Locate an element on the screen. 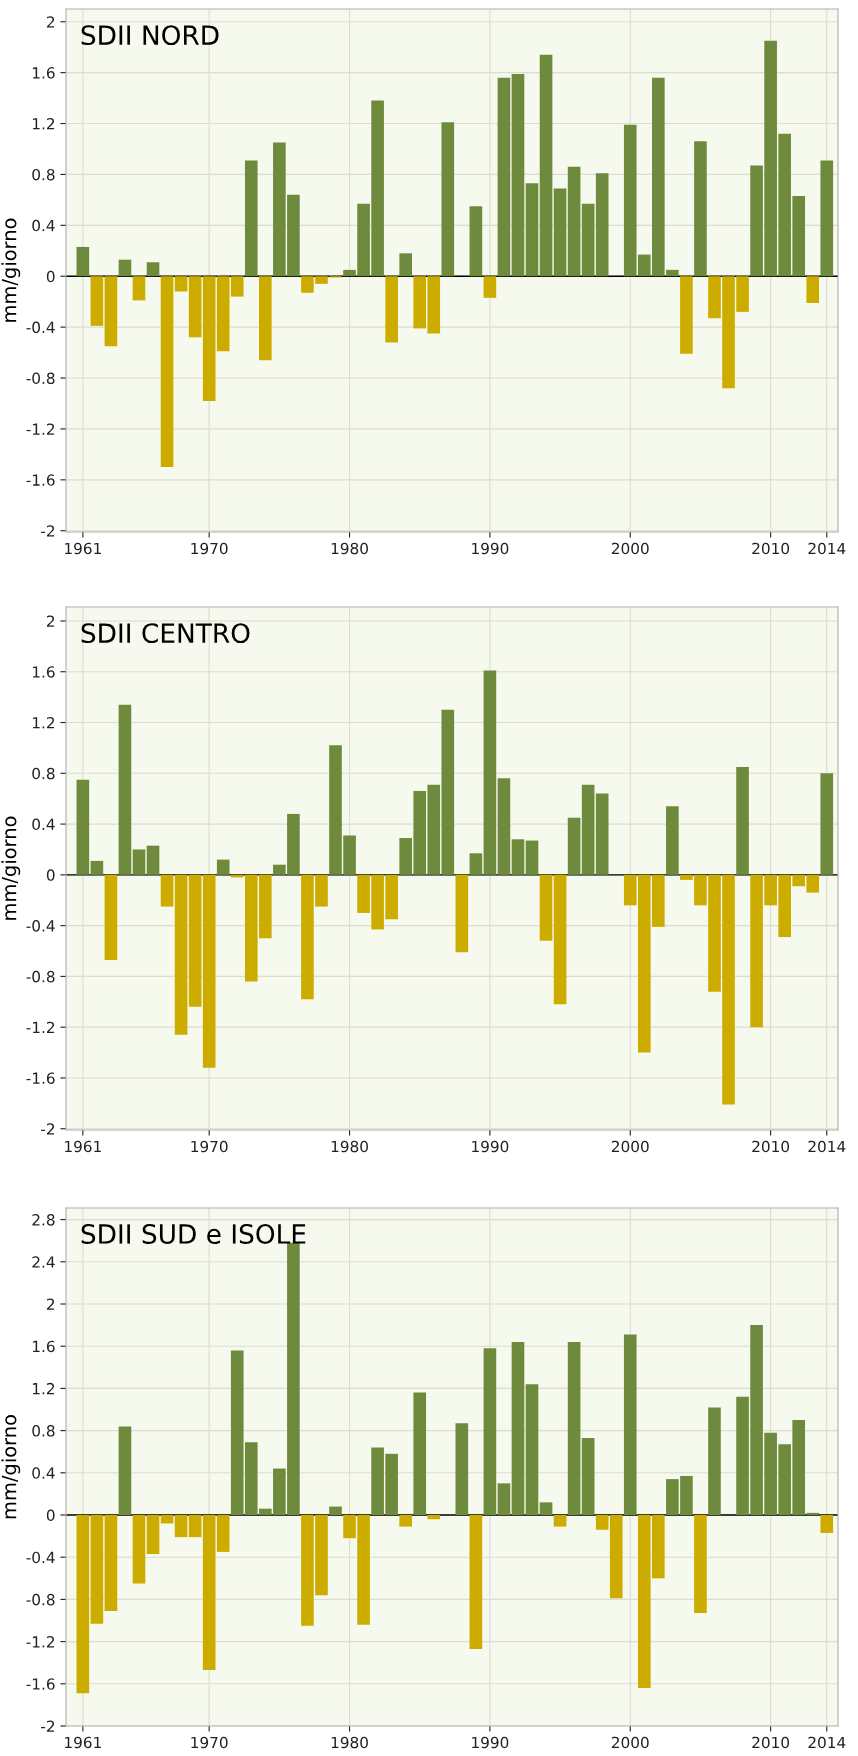 The image size is (858, 1756). y-tick-label: -0.8 is located at coordinates (40, 378).